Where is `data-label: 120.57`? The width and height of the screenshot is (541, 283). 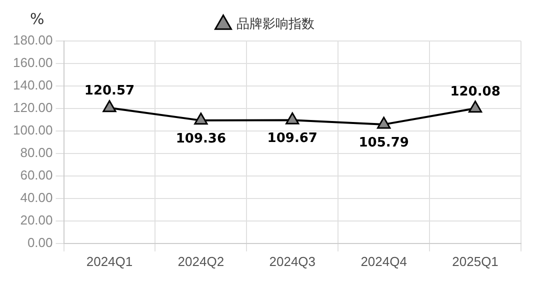
data-label: 120.57 is located at coordinates (109, 91).